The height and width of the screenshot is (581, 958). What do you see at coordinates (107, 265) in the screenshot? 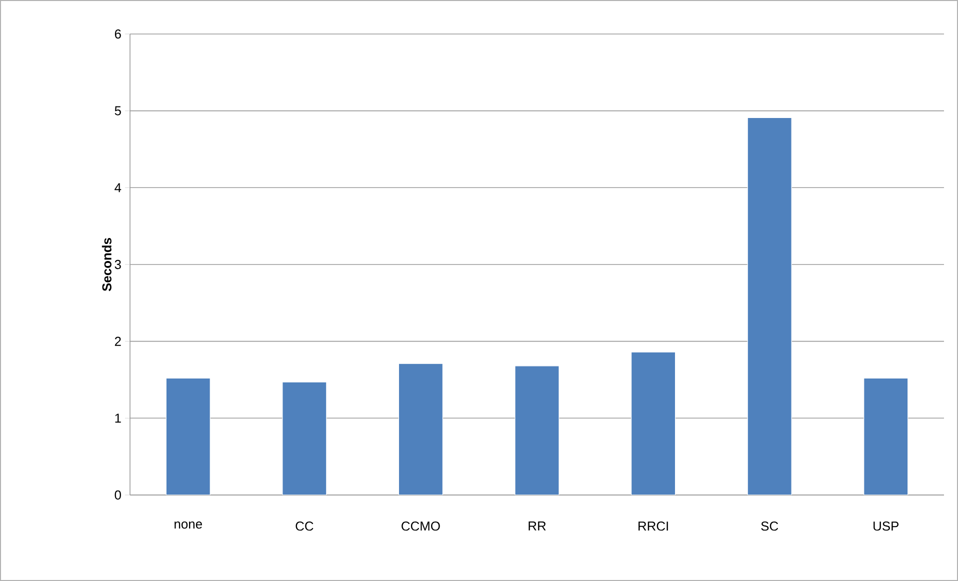
I see `y-axis-title: Seconds` at bounding box center [107, 265].